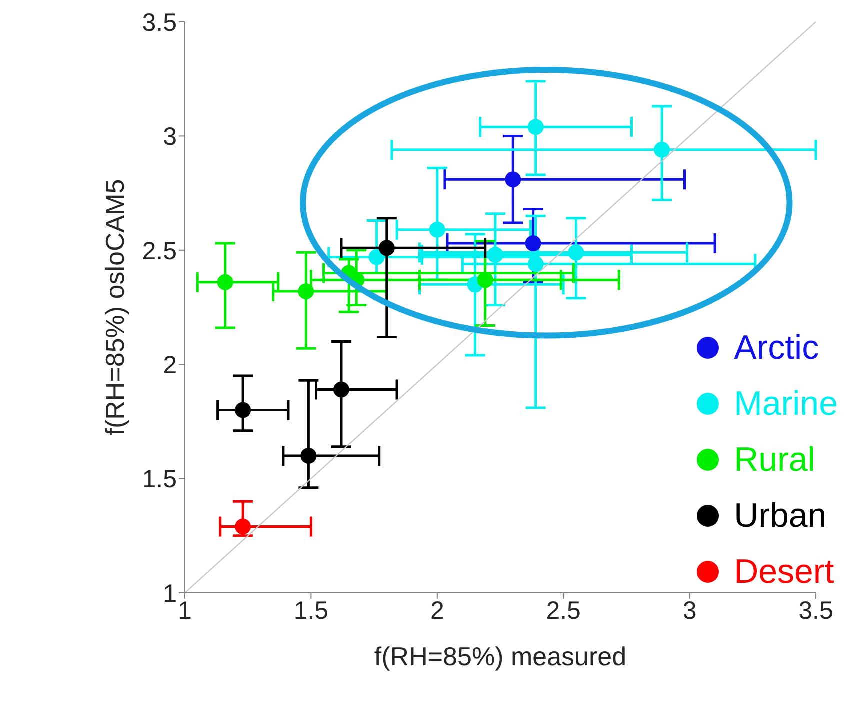 Image resolution: width=858 pixels, height=725 pixels. What do you see at coordinates (784, 572) in the screenshot?
I see `legend-label: Desert` at bounding box center [784, 572].